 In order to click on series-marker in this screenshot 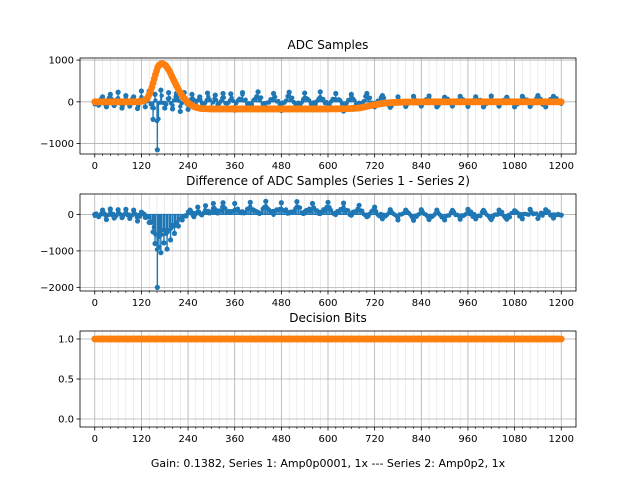, I will do `click(561, 102)`.